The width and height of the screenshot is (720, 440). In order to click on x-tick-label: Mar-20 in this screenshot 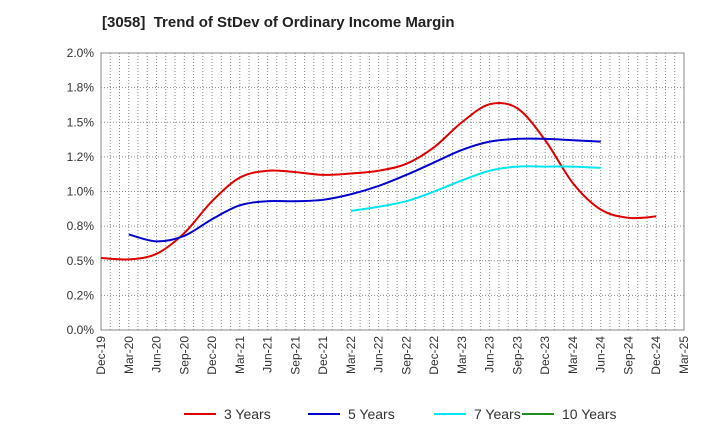, I will do `click(129, 355)`.